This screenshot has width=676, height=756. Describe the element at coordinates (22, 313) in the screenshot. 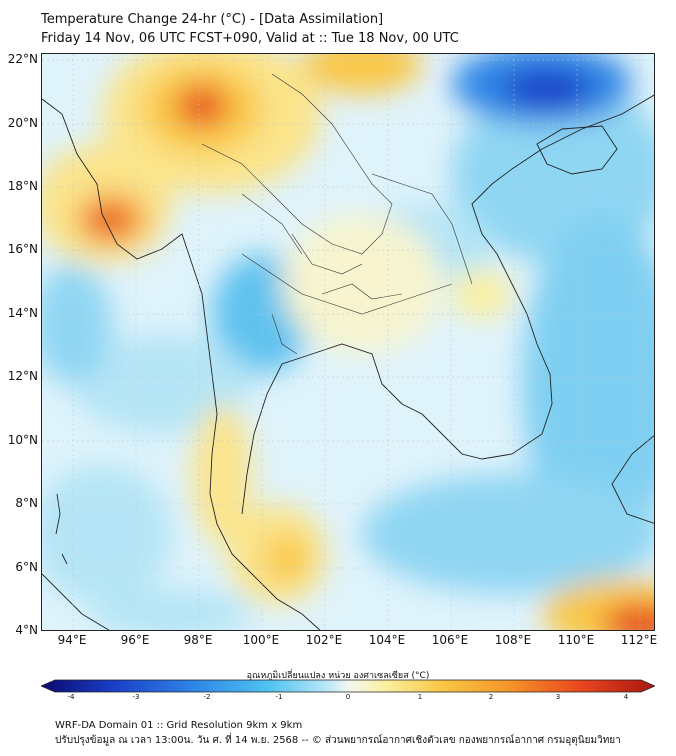

I see `lat-label: 14°N` at that location.